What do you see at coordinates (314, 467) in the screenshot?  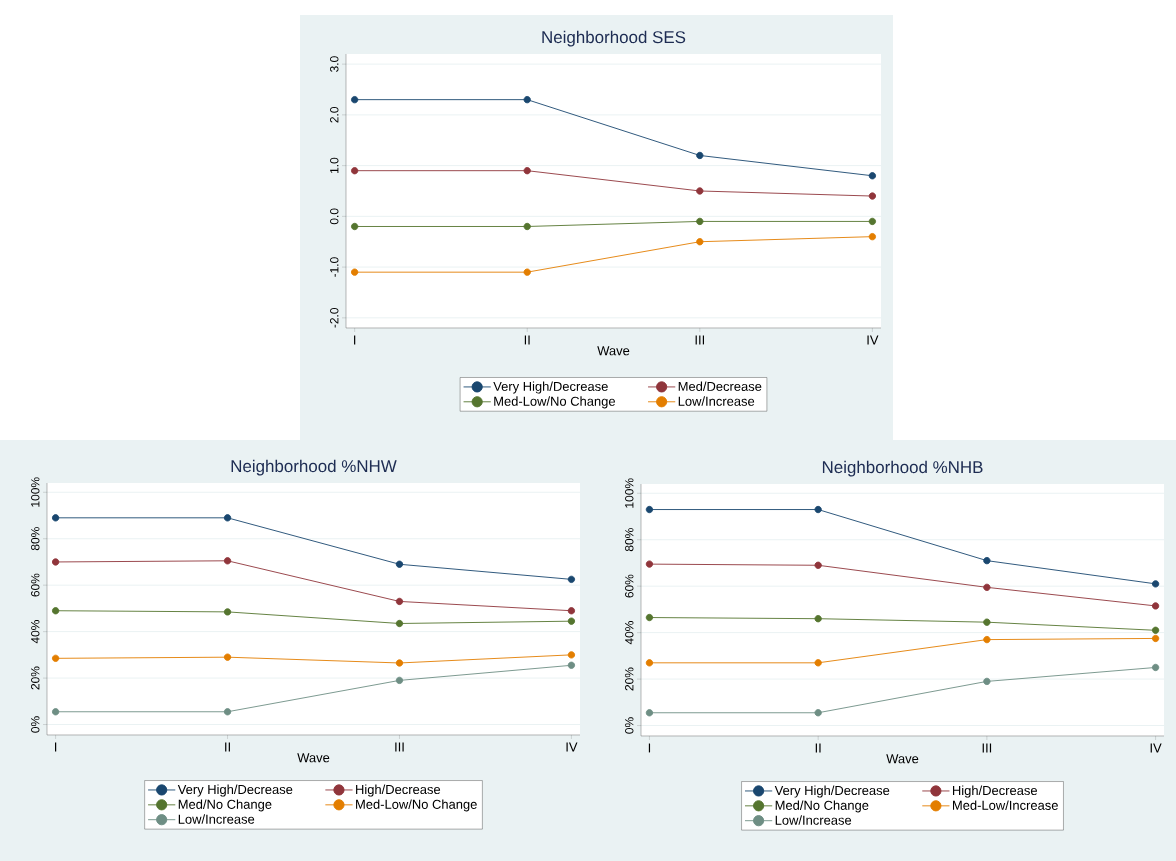 I see `chart-title: Neighborhood %NHW` at bounding box center [314, 467].